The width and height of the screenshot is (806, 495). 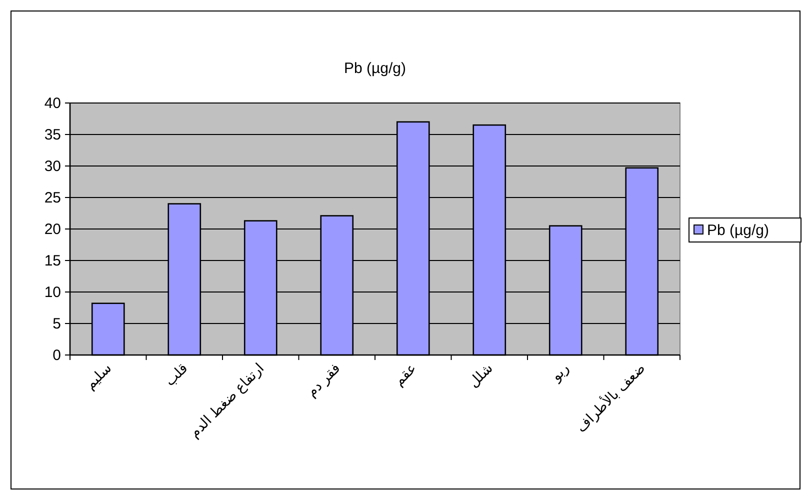 What do you see at coordinates (52, 292) in the screenshot?
I see `y-tick-label: 10` at bounding box center [52, 292].